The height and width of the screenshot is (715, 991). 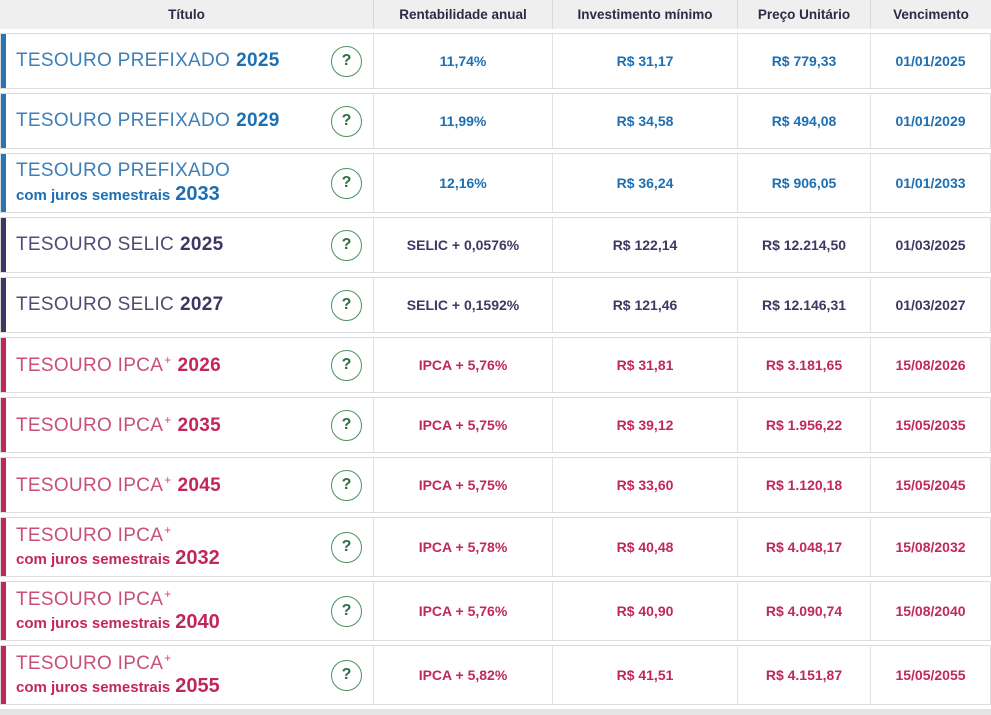 I want to click on bond-title-cell: TESOURO IPCA+ com juros semestrais 2032 ?, so click(x=187, y=547).